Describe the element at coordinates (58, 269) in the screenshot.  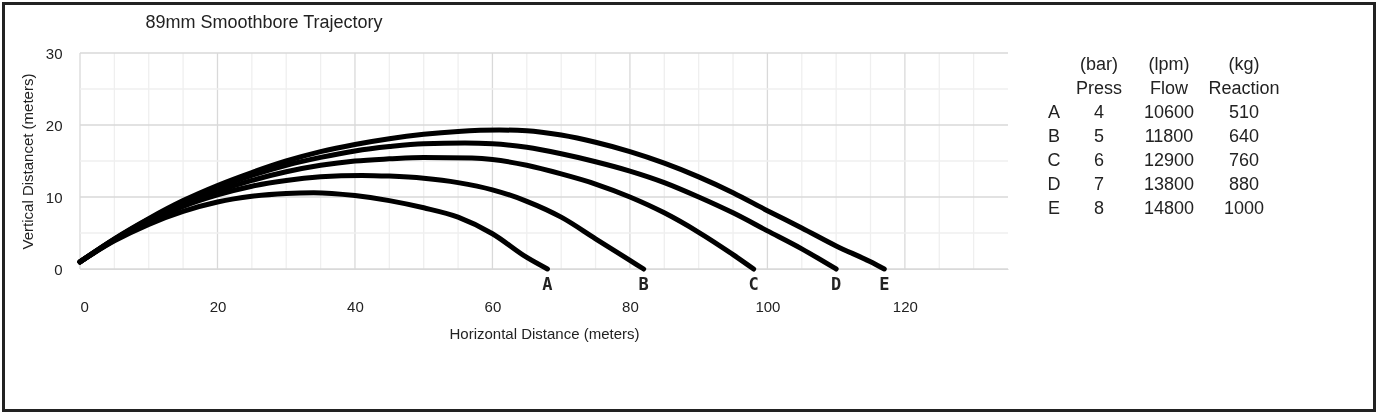
I see `y-tick-label: 0` at that location.